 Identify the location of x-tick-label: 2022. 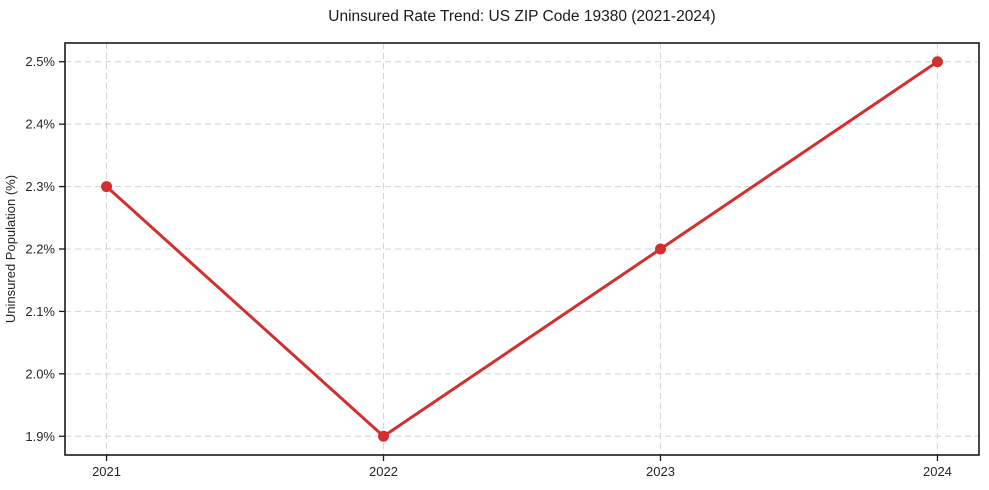
(383, 471).